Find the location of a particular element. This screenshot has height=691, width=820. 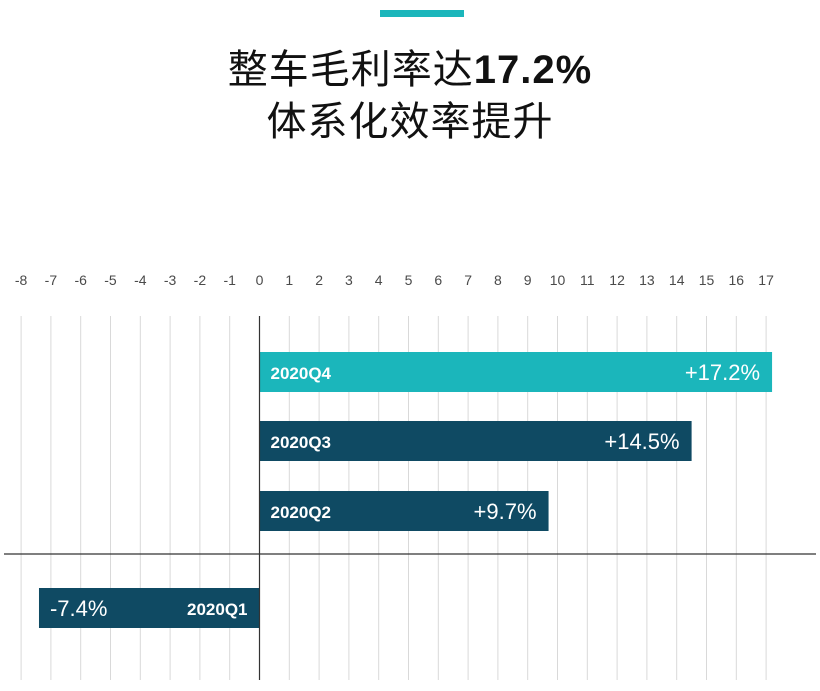

x-tick-label: 4 is located at coordinates (379, 280).